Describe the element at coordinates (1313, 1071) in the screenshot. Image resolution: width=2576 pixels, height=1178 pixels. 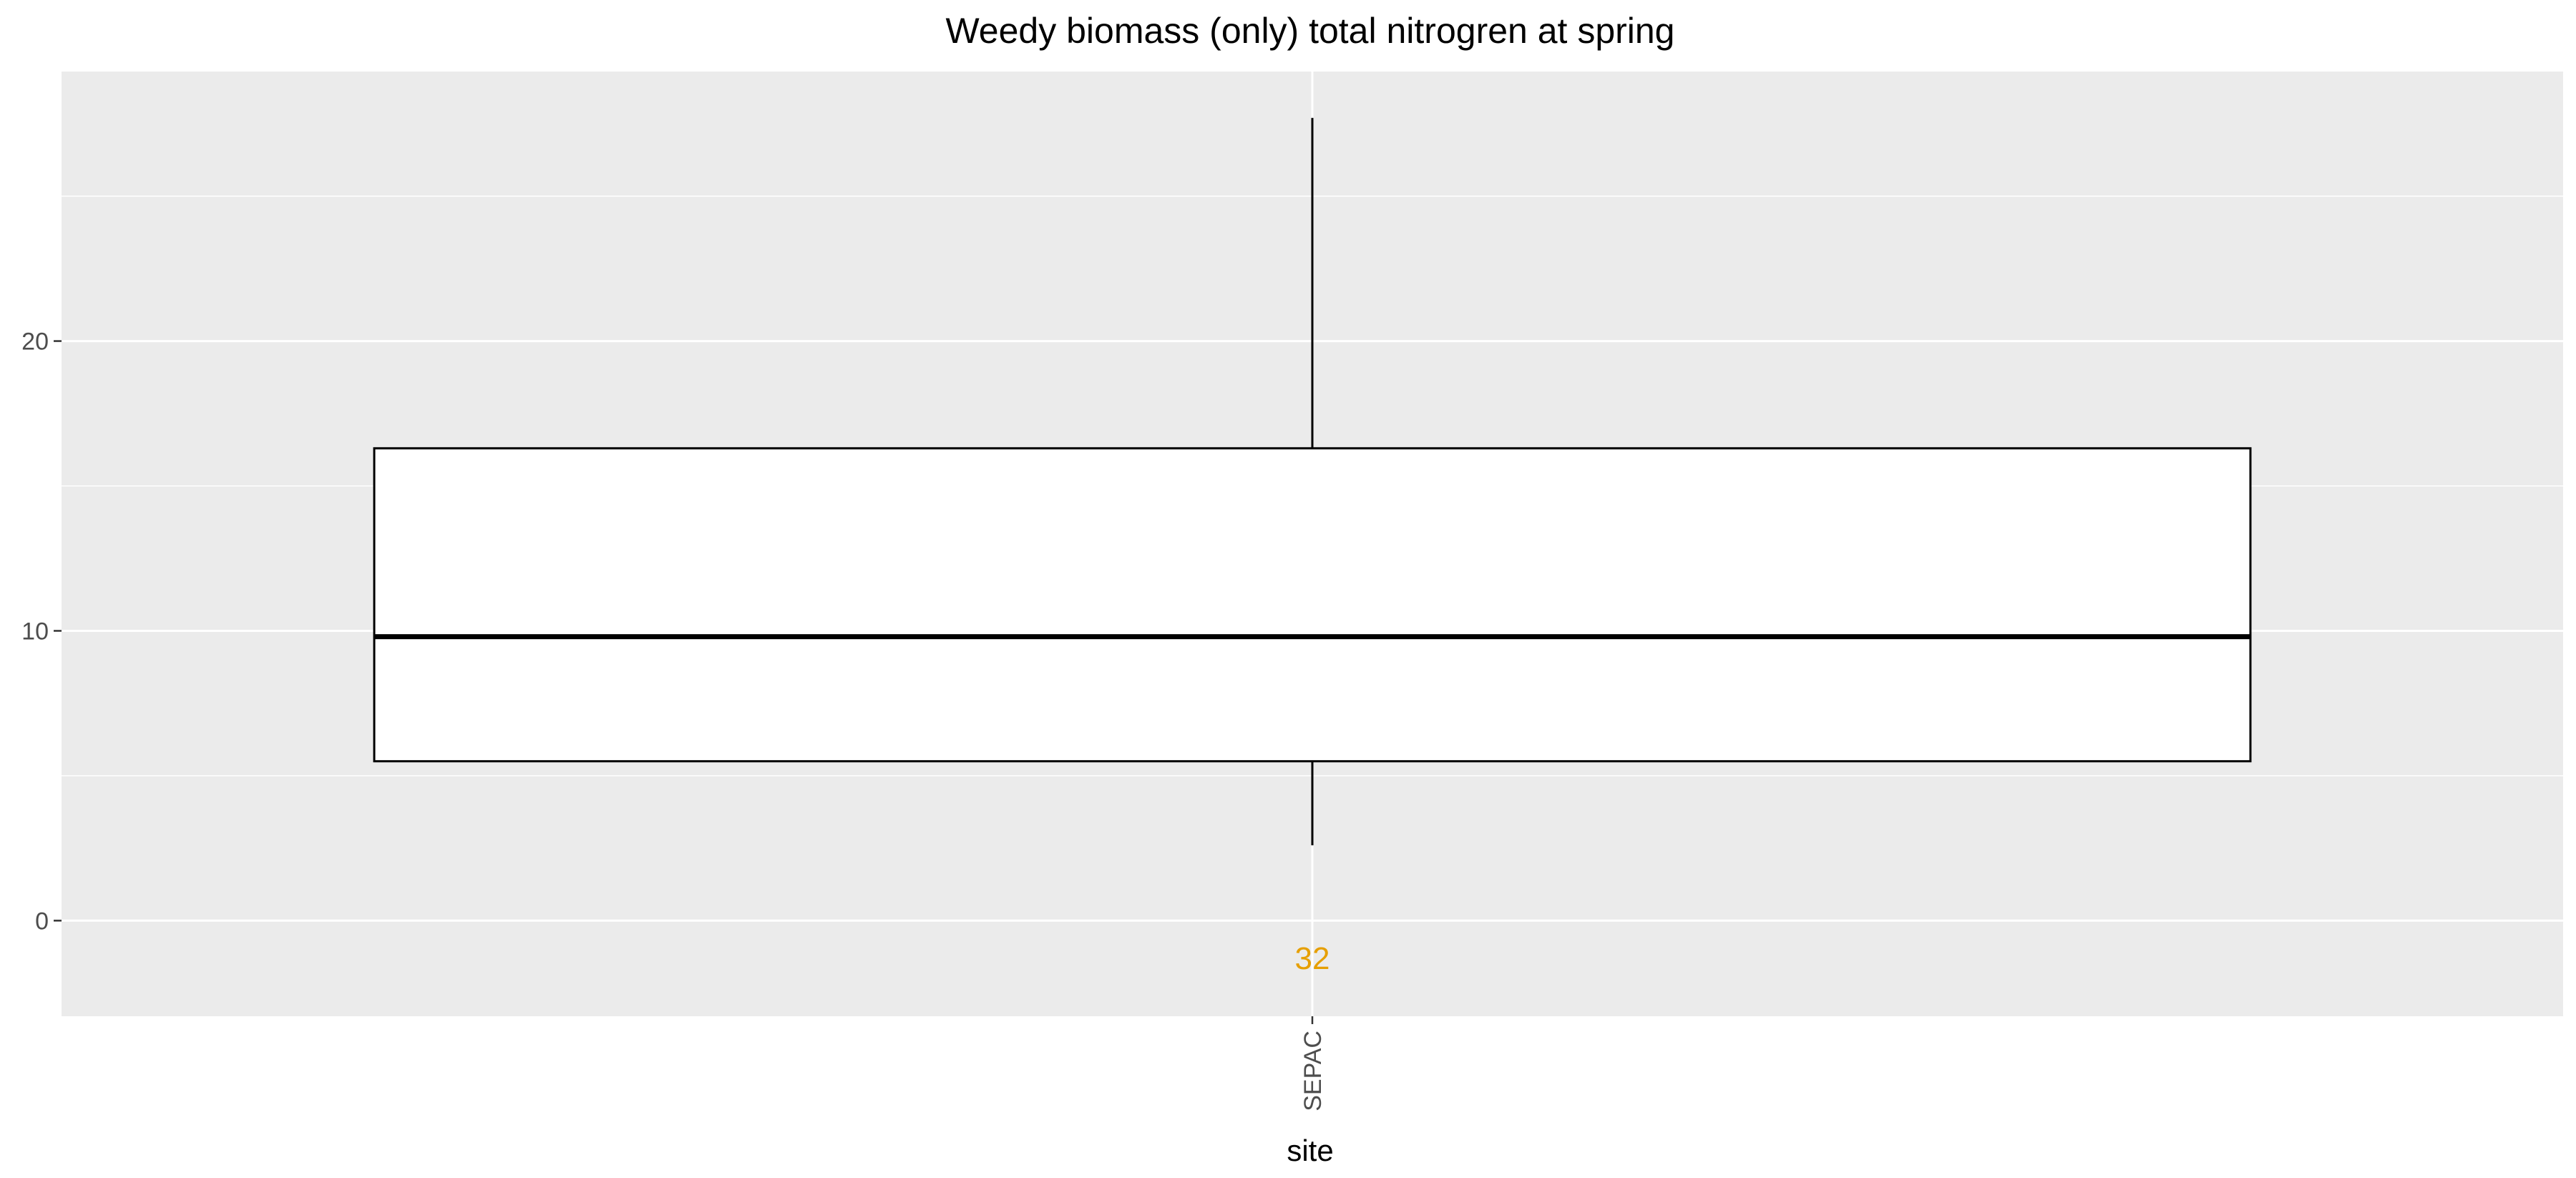
I see `x-tick-label: SEPAC` at that location.